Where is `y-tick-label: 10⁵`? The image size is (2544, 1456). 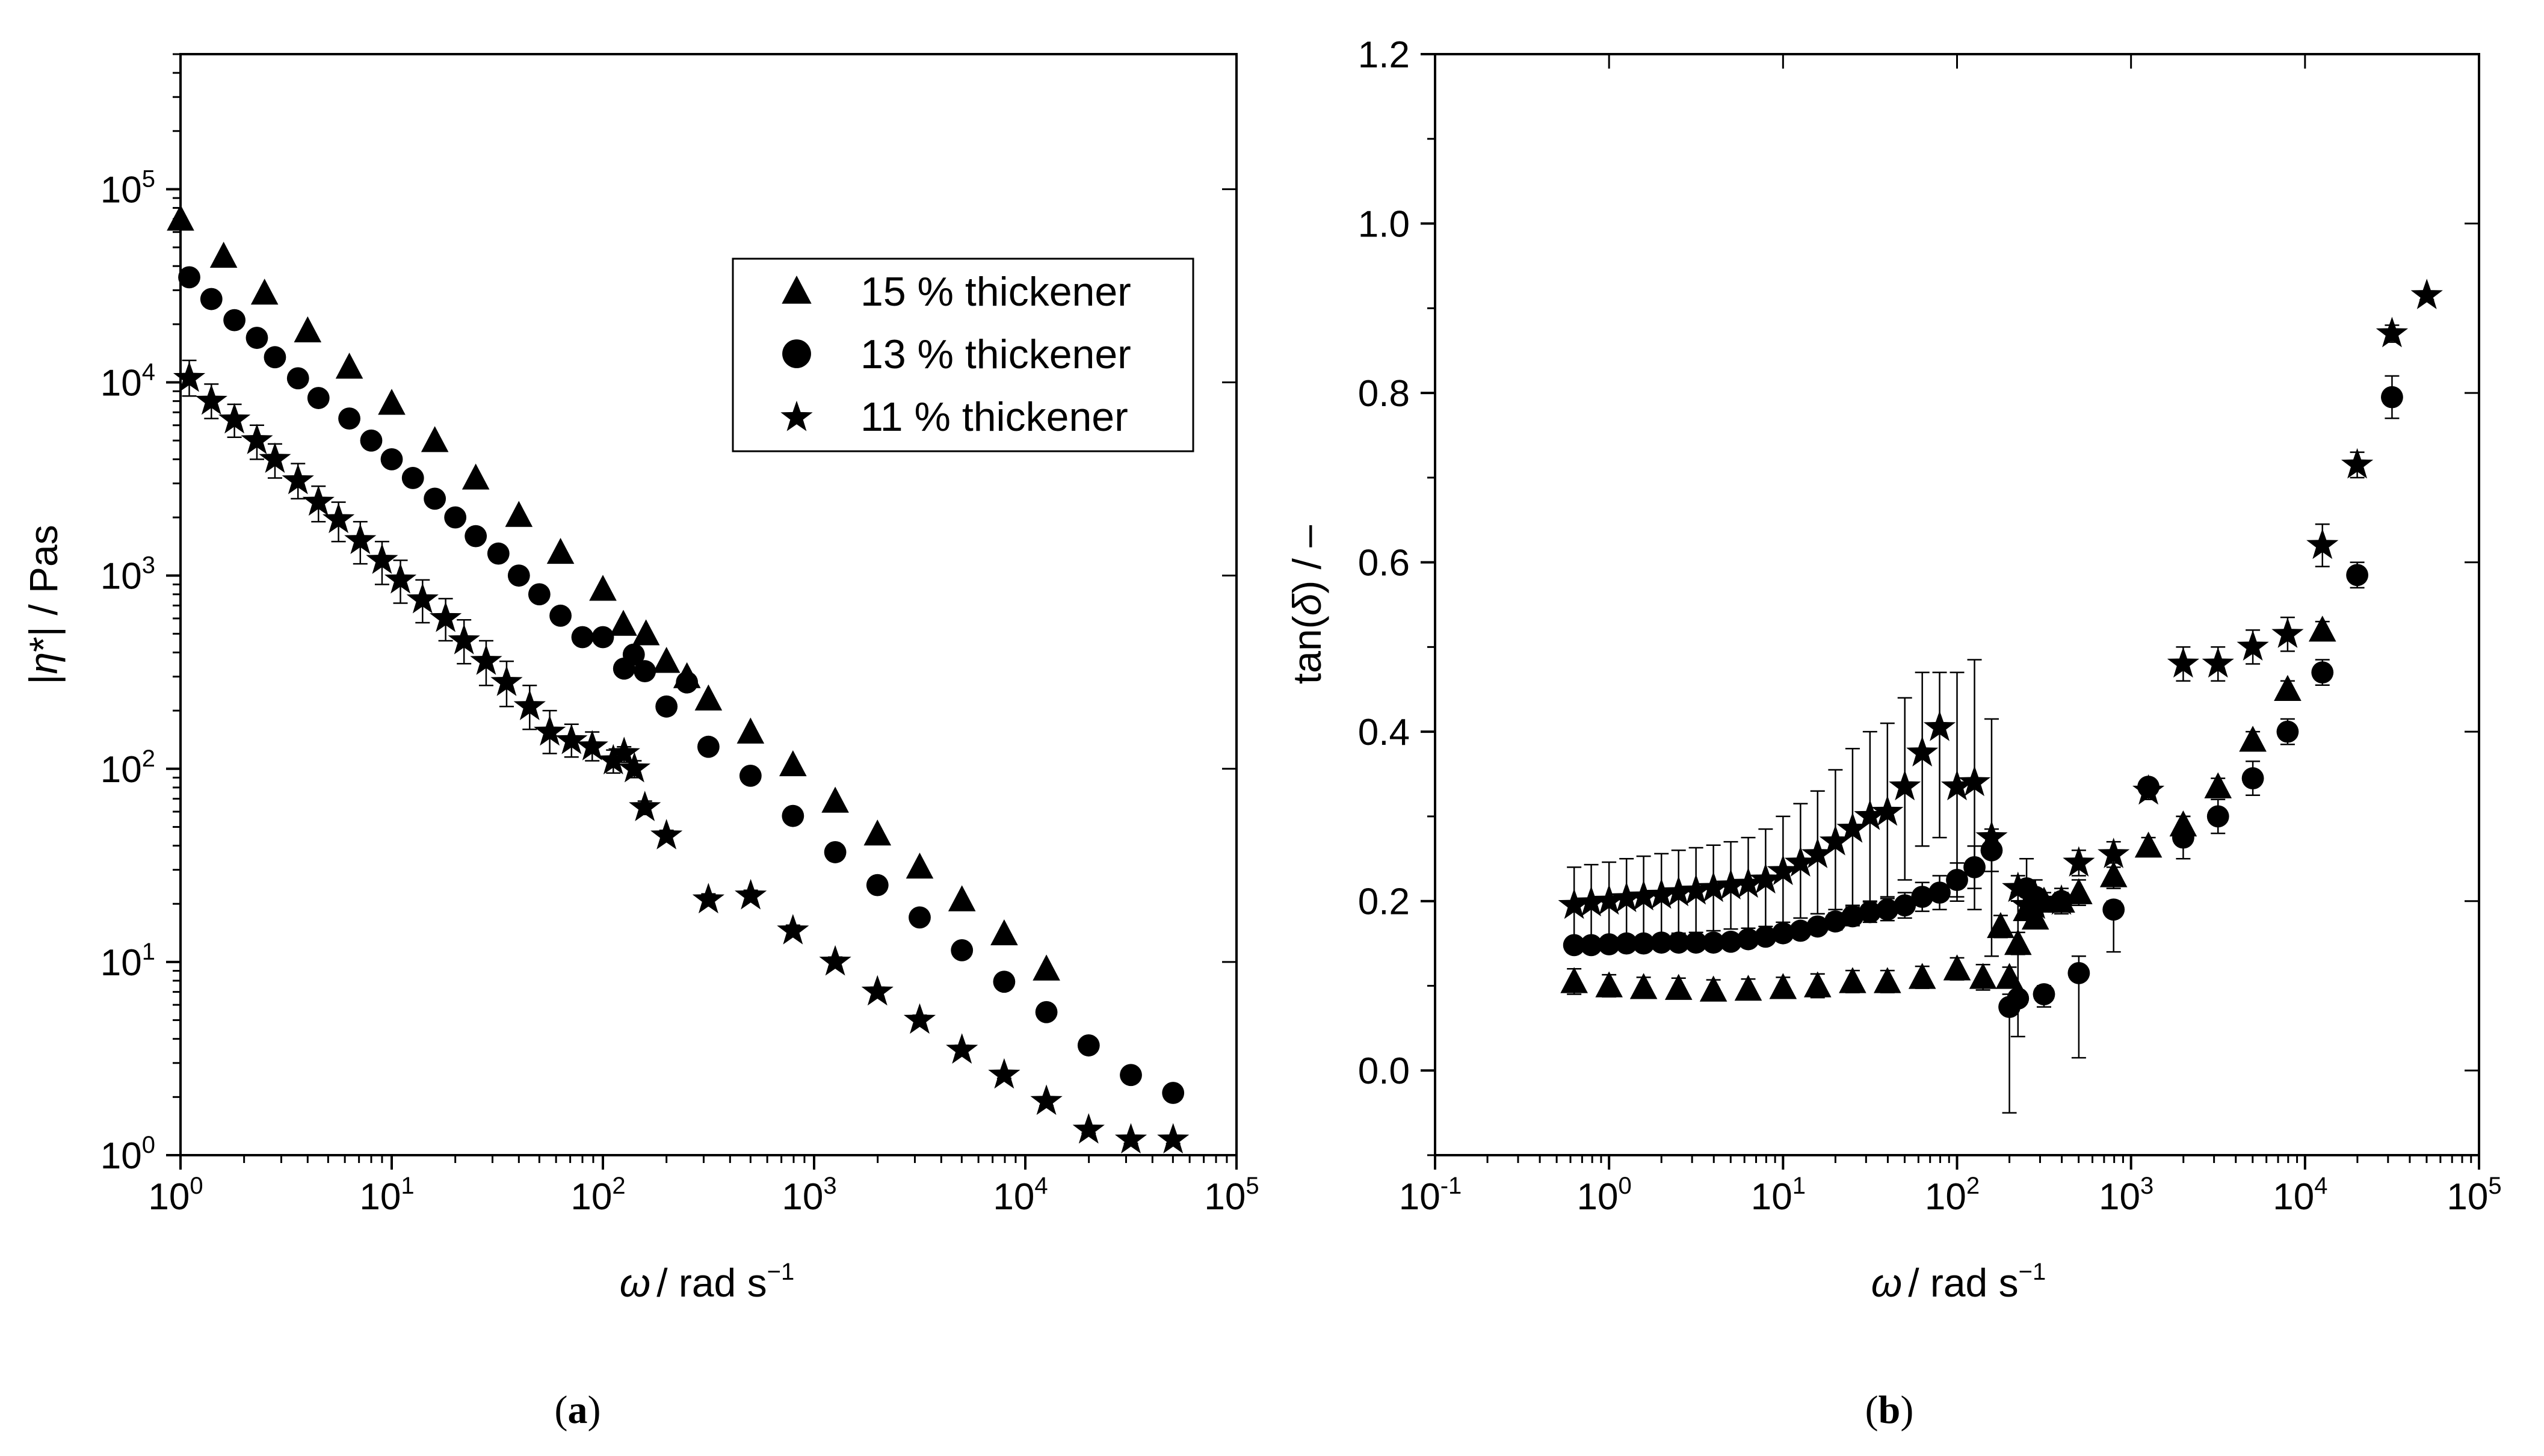
y-tick-label: 10⁵ is located at coordinates (127, 188).